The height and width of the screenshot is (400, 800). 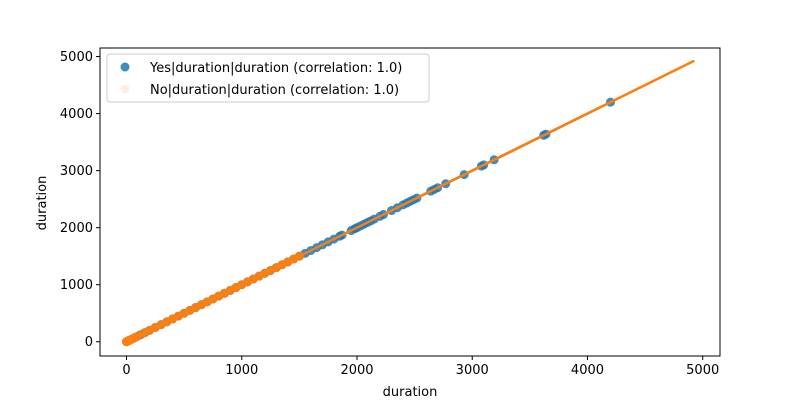 What do you see at coordinates (356, 370) in the screenshot?
I see `x-tick-label: 2000` at bounding box center [356, 370].